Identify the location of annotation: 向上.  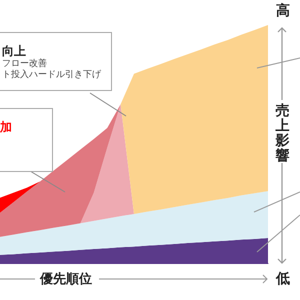
(14, 51).